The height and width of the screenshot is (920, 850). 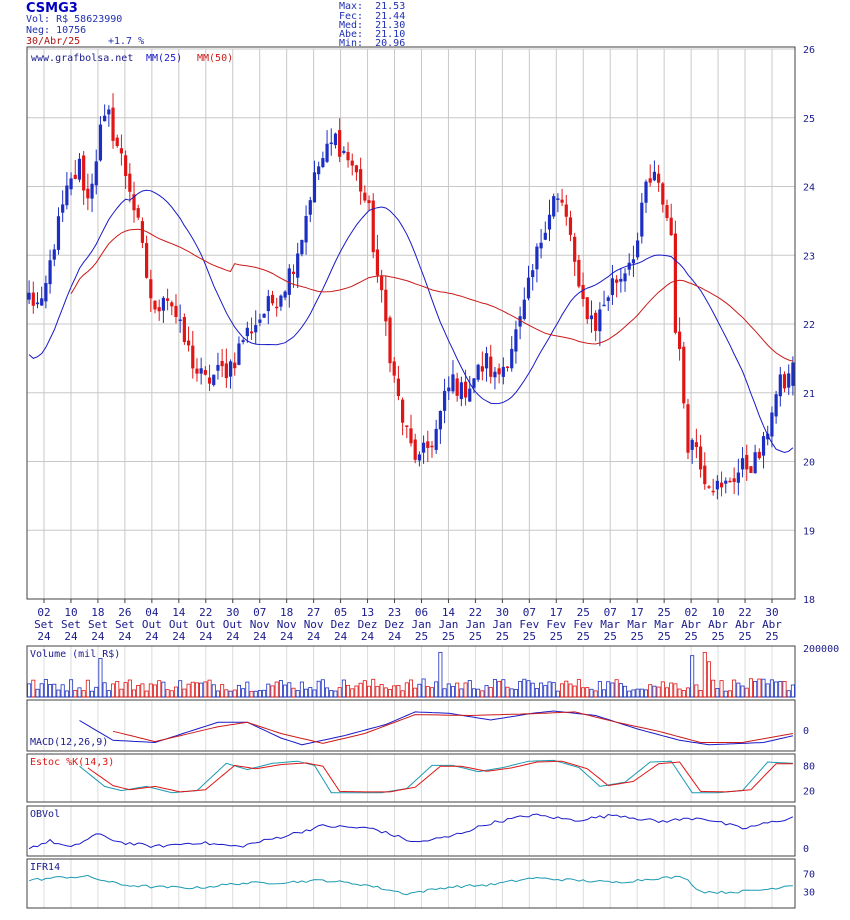 I want to click on date-tick-month: Out, so click(x=179, y=624).